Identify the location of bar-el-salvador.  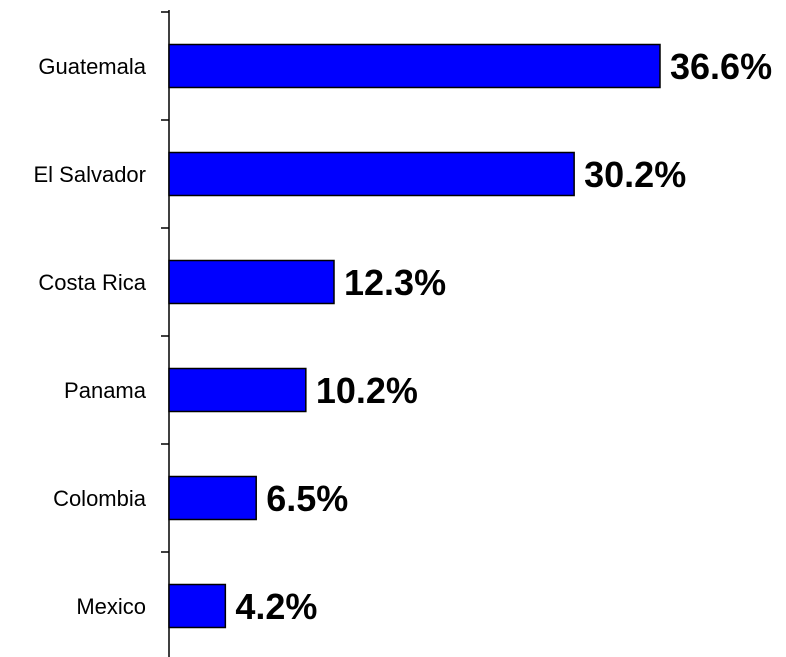
(371, 174).